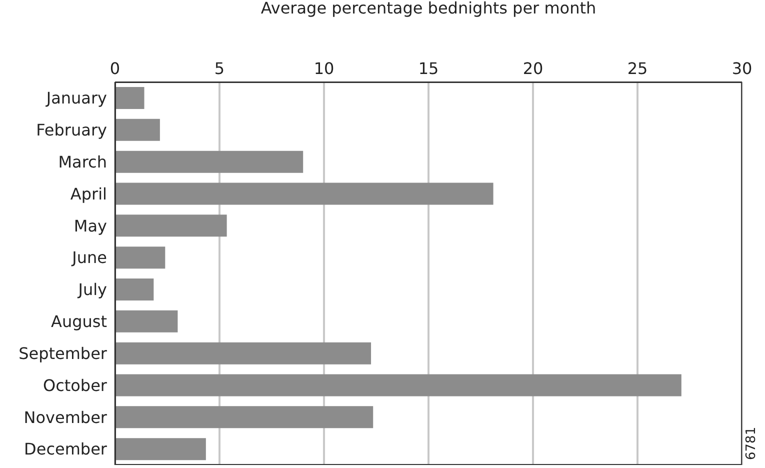  Describe the element at coordinates (63, 353) in the screenshot. I see `y-tick-label: September` at that location.